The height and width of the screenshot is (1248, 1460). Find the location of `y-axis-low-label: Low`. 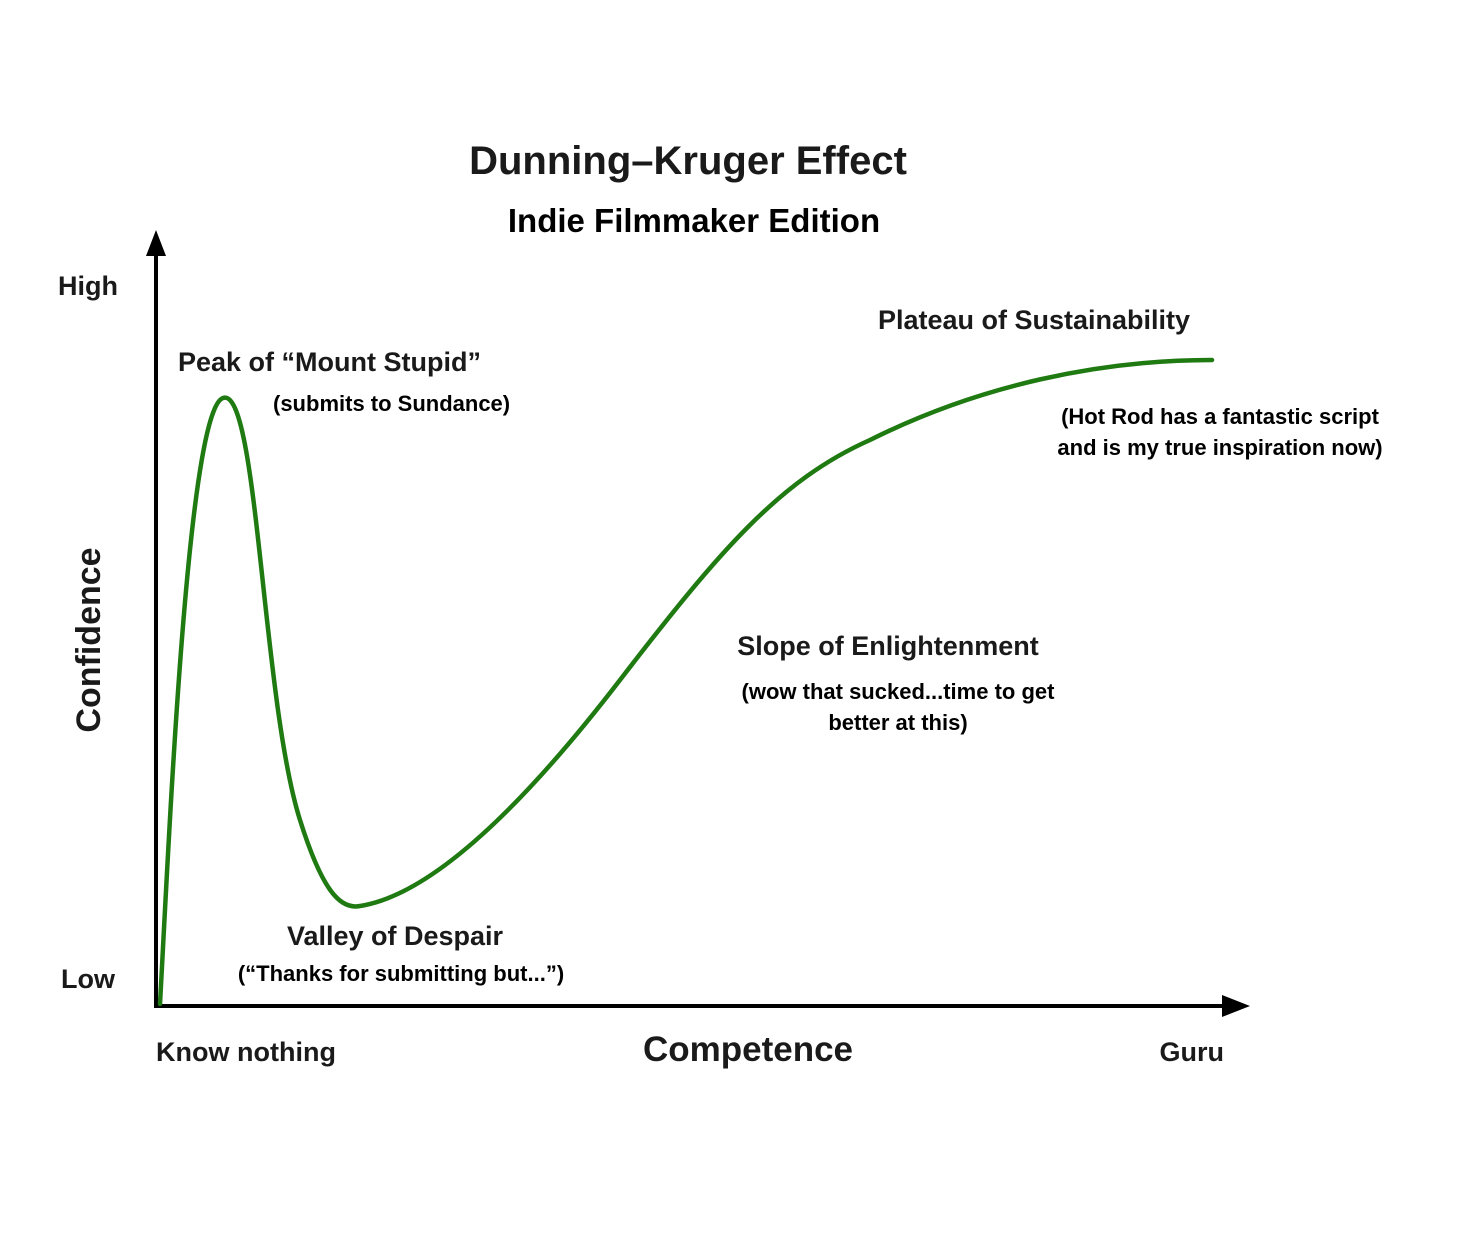

y-axis-low-label: Low is located at coordinates (88, 979).